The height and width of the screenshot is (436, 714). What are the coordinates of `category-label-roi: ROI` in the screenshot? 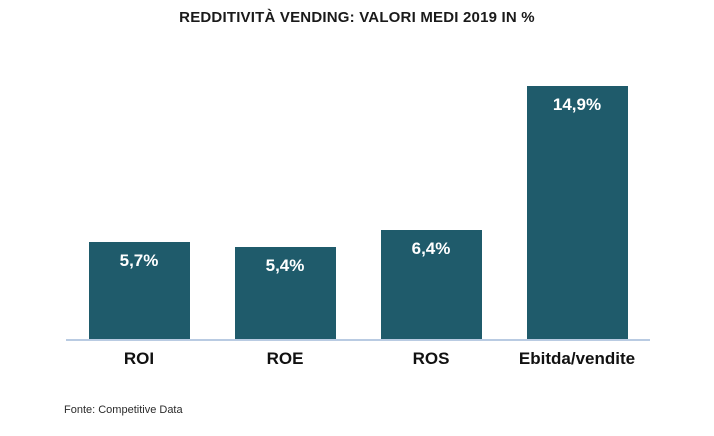 It's located at (139, 358).